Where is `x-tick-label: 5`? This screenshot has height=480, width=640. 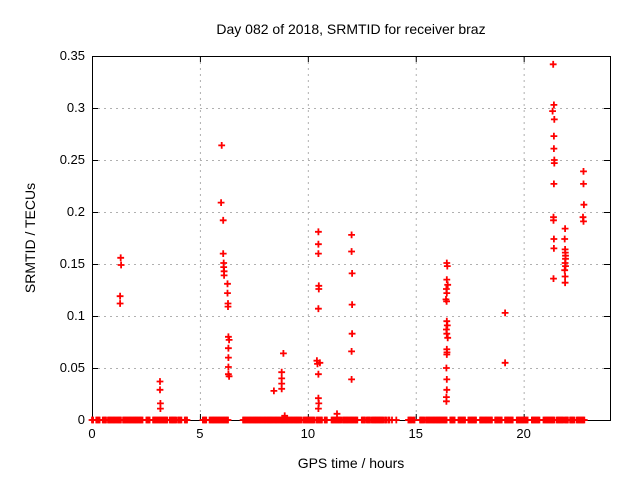
x-tick-label: 5 is located at coordinates (200, 433).